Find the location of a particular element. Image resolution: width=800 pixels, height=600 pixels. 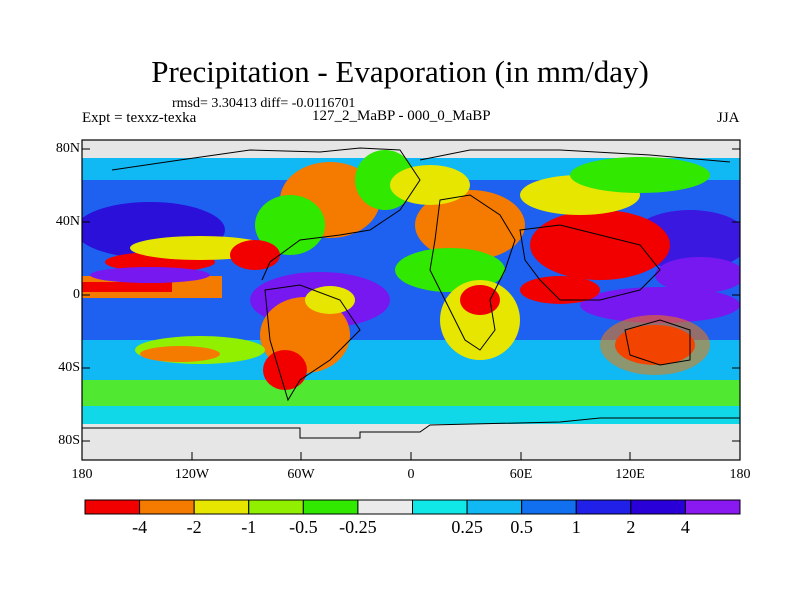

colorbar-label: -1 is located at coordinates (249, 527).